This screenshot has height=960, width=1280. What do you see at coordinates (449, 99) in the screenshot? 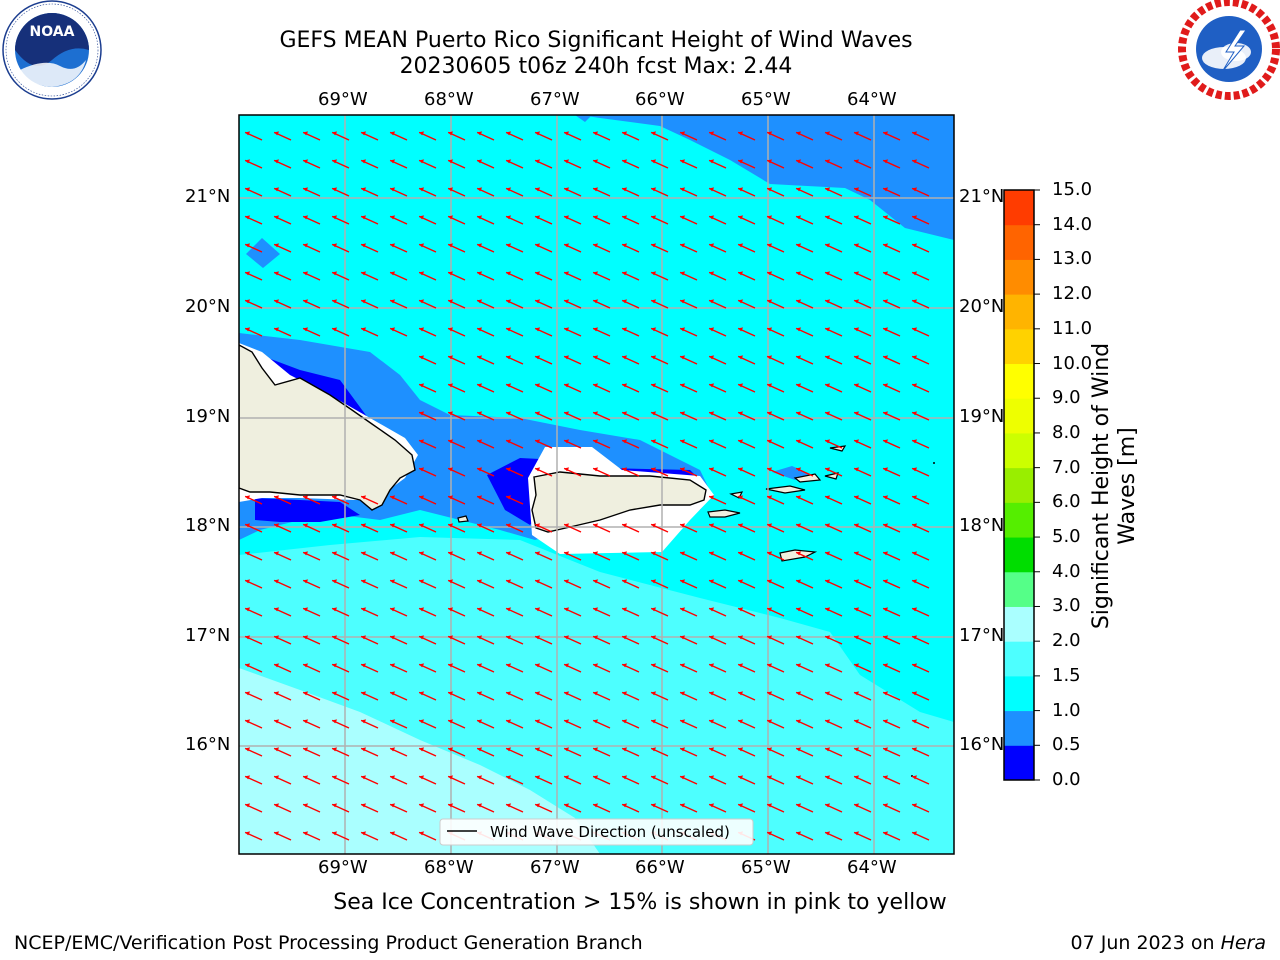
I see `lon-label-top: 68°W` at bounding box center [449, 99].